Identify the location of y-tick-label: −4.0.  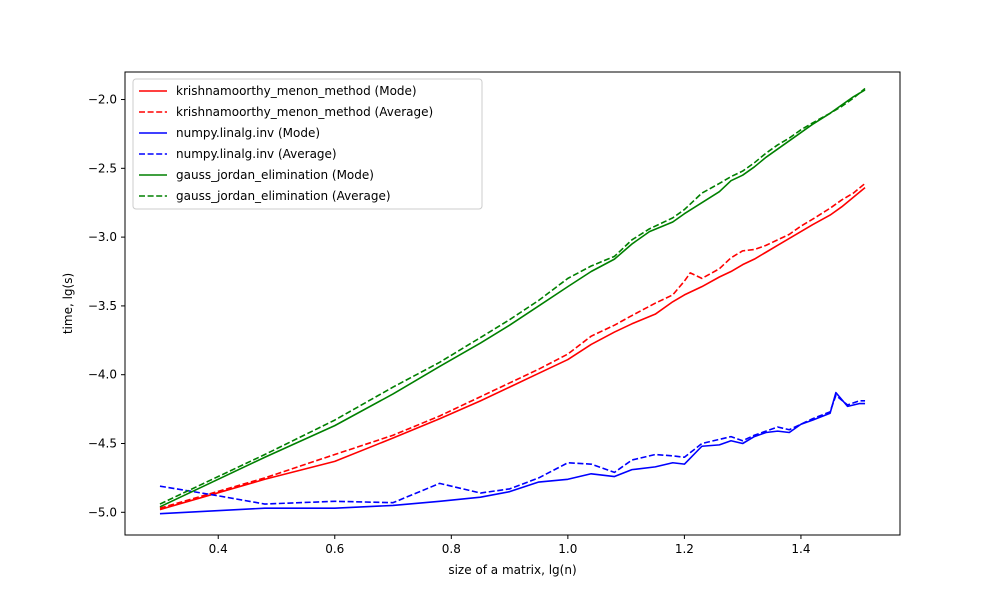
(102, 375).